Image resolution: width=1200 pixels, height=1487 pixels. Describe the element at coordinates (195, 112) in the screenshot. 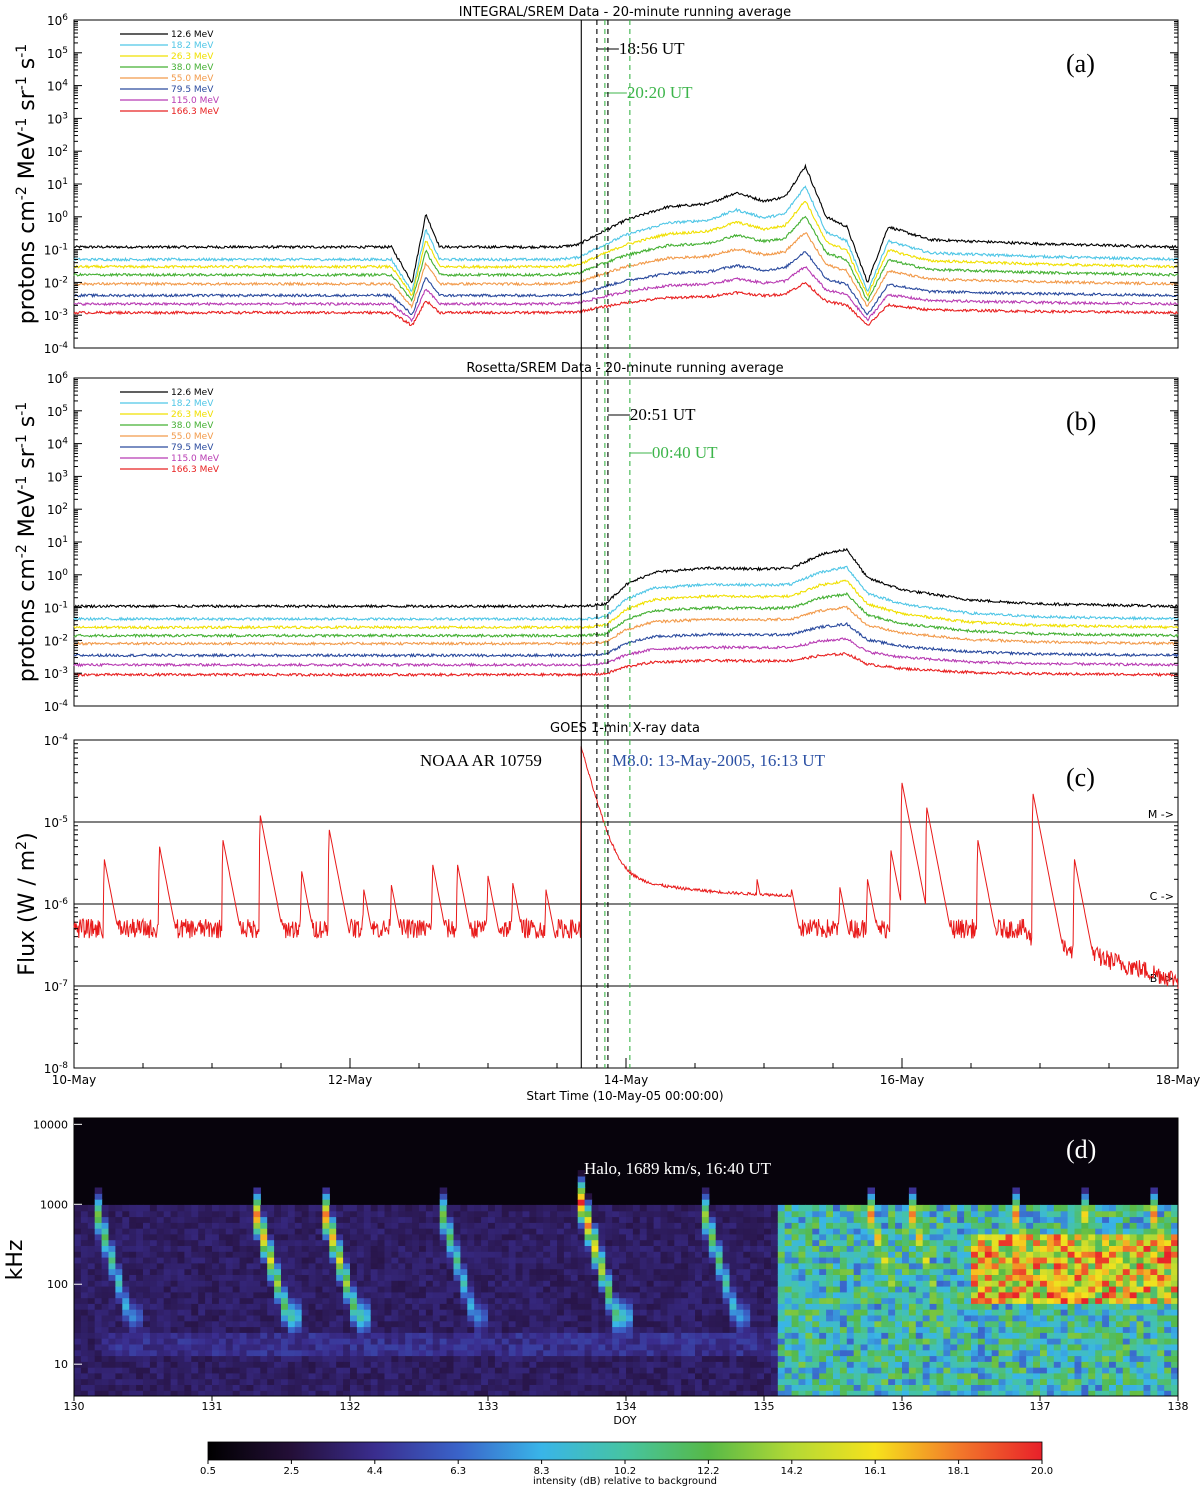

I see `panel-a-legend-label: 166.3 MeV` at that location.